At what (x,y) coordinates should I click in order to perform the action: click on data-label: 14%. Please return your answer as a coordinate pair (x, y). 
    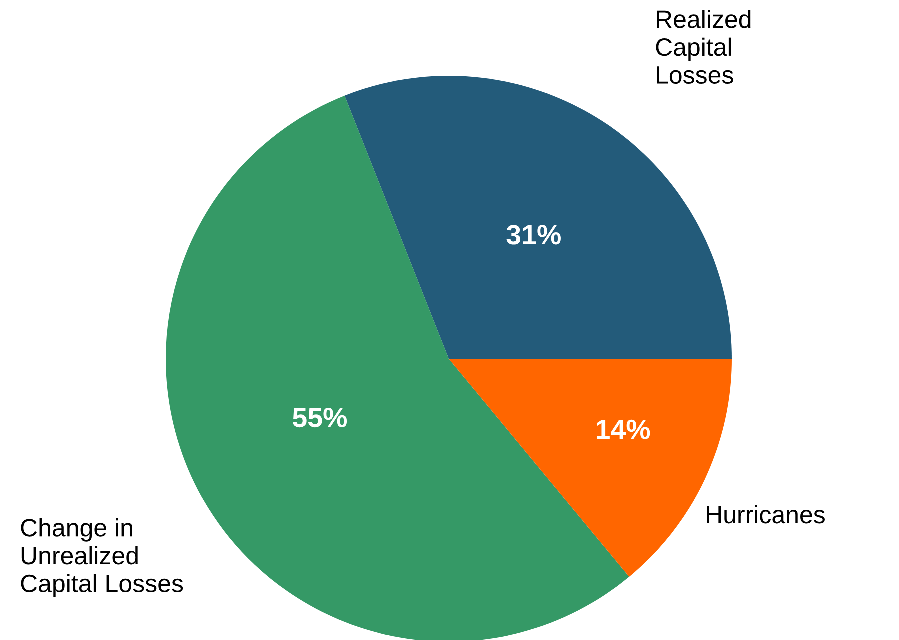
    Looking at the image, I should click on (623, 430).